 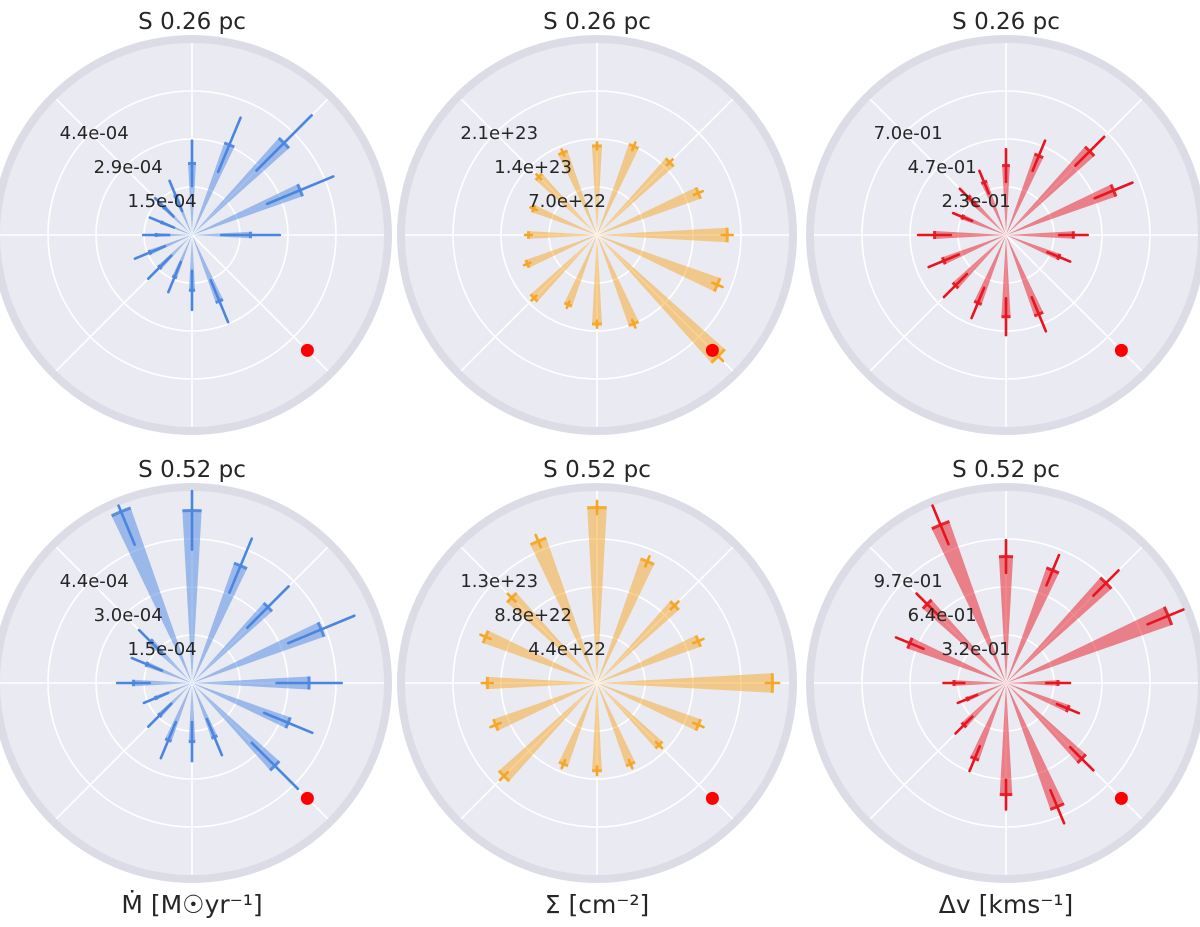 I want to click on radial-tick-label: 1.5e-04, so click(x=162, y=201).